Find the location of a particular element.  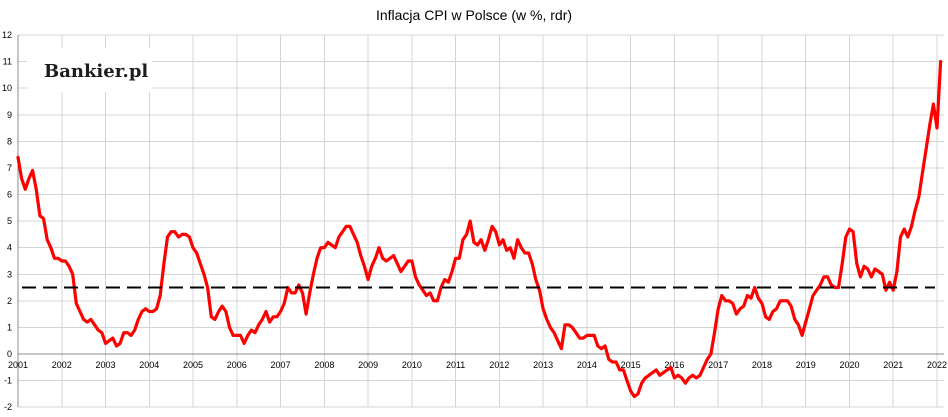

y-tick-label: 9 is located at coordinates (9, 115).